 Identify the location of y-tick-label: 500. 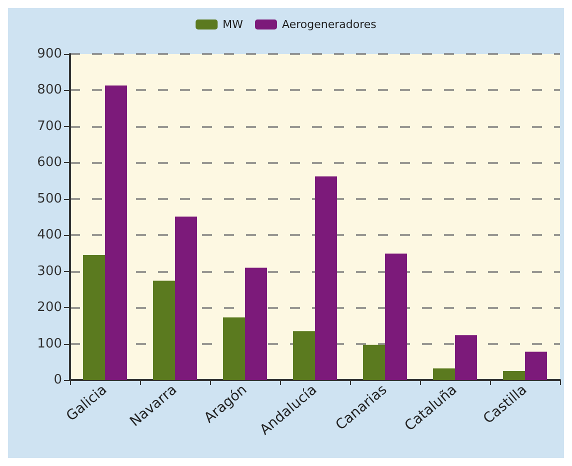
(49, 198).